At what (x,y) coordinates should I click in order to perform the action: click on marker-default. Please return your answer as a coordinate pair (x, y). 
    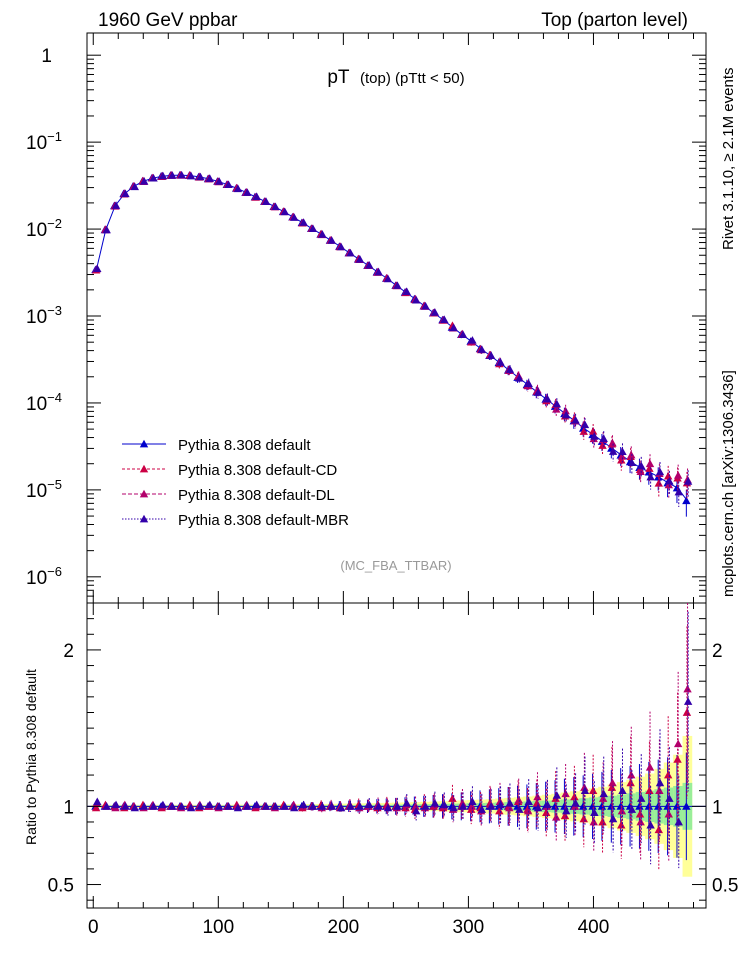
    Looking at the image, I should click on (686, 500).